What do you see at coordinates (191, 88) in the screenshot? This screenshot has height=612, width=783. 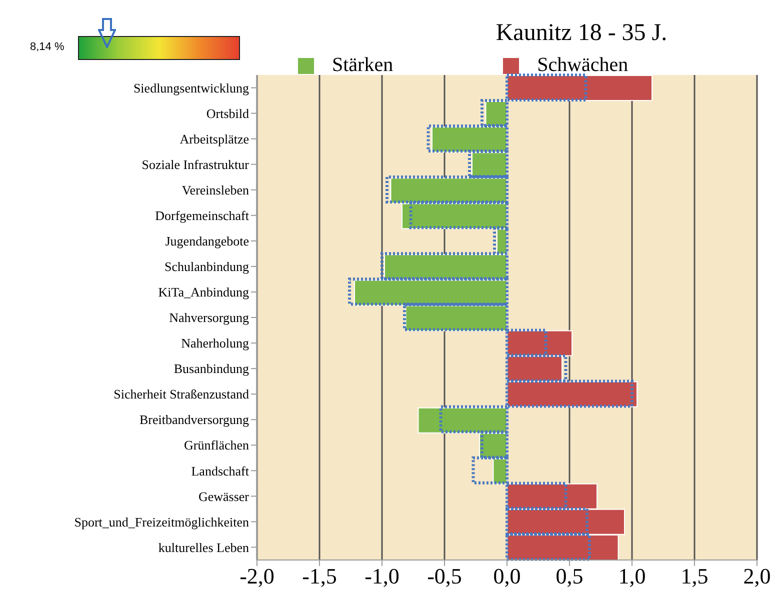 I see `y-tick-label: Siedlungsentwicklung` at bounding box center [191, 88].